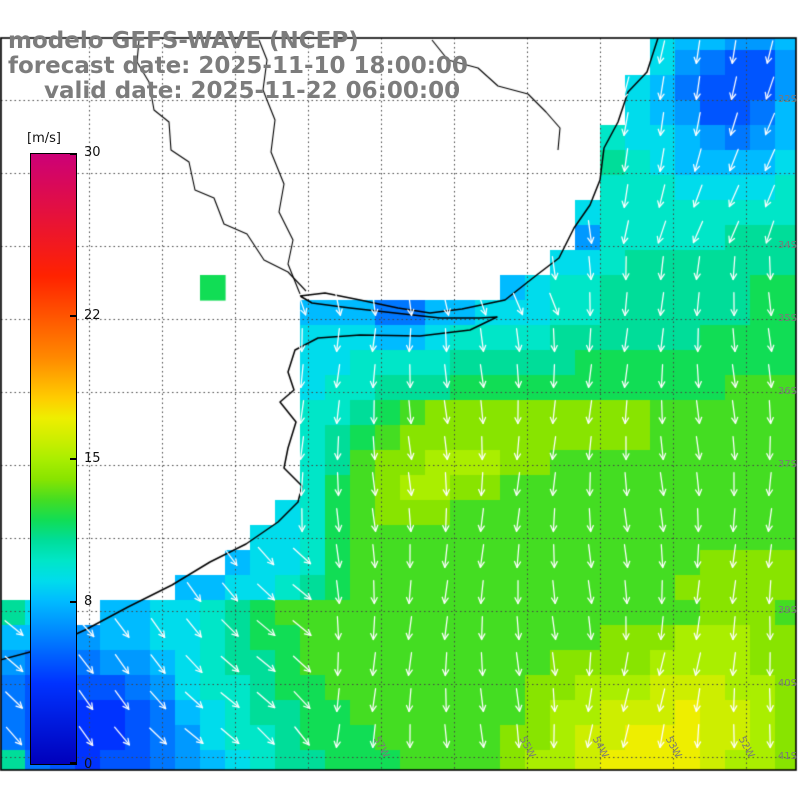 This screenshot has width=800, height=800. I want to click on colorbar-tick-label: 30, so click(92, 152).